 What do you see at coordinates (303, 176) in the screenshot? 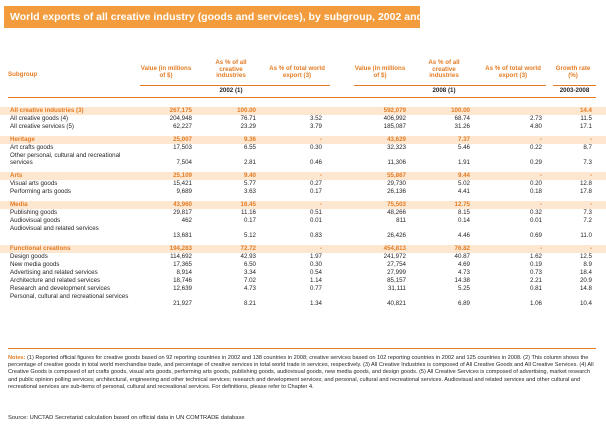
I see `group-row: Arts 25,109 9.40 - 55,867 9.44 - -` at bounding box center [303, 176].